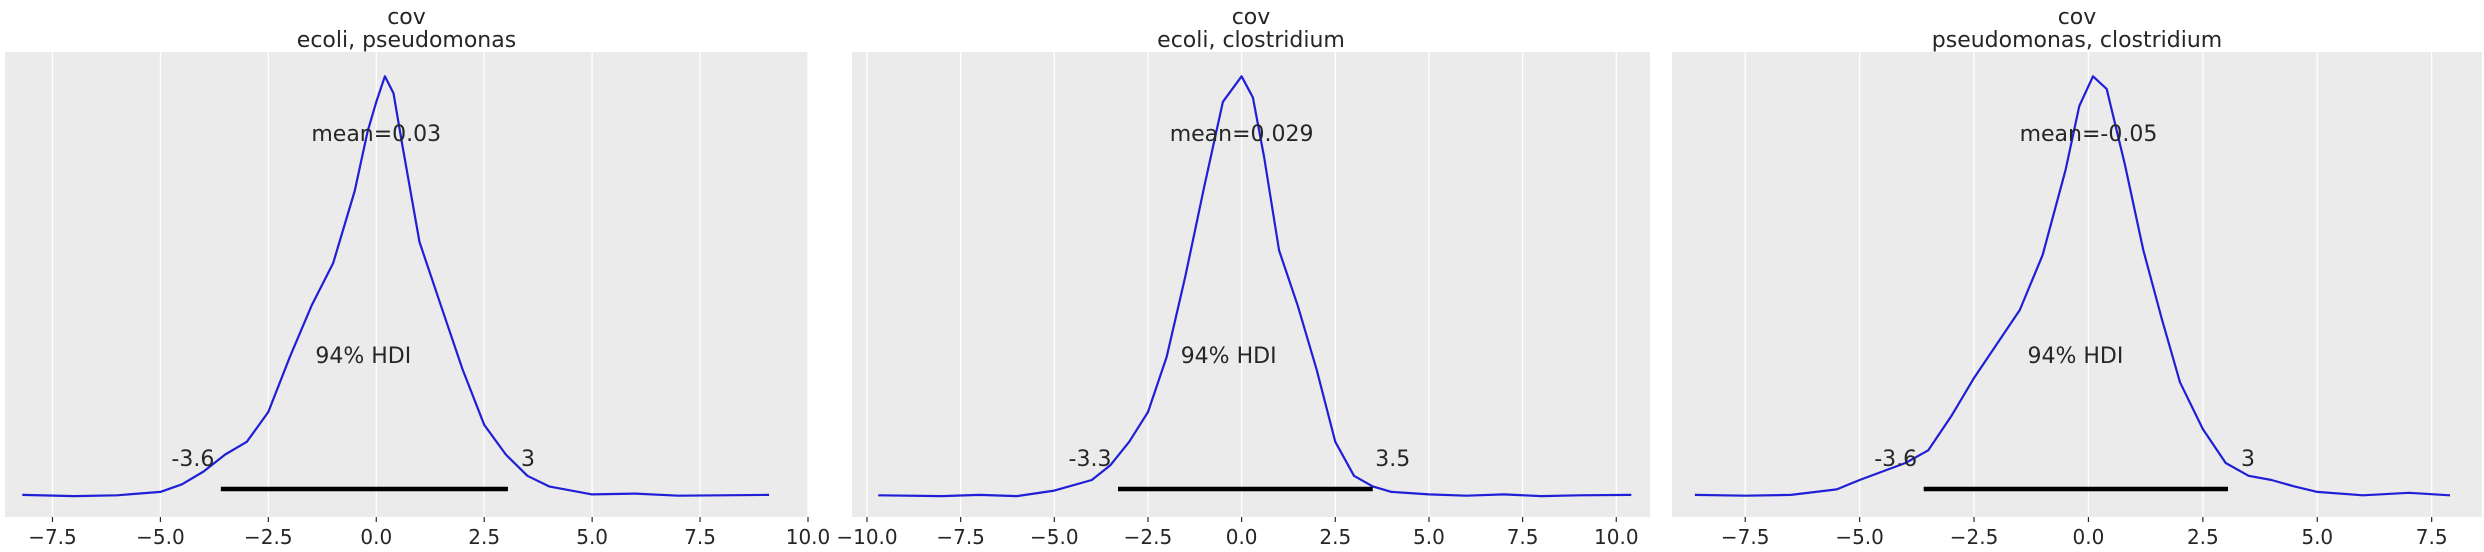 The height and width of the screenshot is (552, 2484). Describe the element at coordinates (1392, 459) in the screenshot. I see `hdi-high-label: 3.5` at that location.